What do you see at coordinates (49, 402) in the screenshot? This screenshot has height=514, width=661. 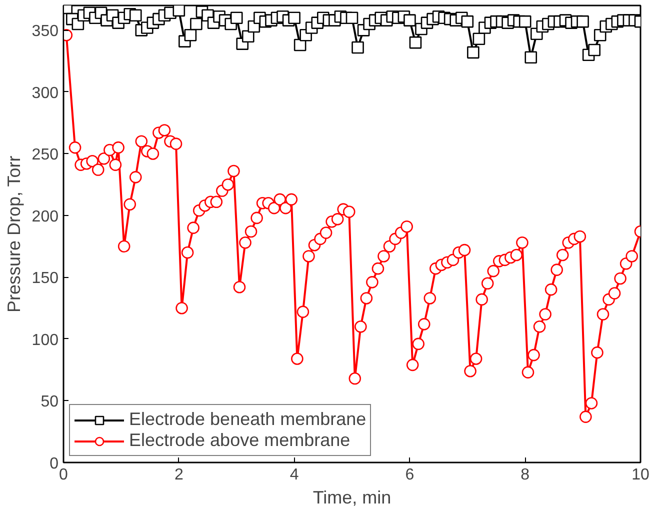 I see `y-tick-label: 50` at bounding box center [49, 402].